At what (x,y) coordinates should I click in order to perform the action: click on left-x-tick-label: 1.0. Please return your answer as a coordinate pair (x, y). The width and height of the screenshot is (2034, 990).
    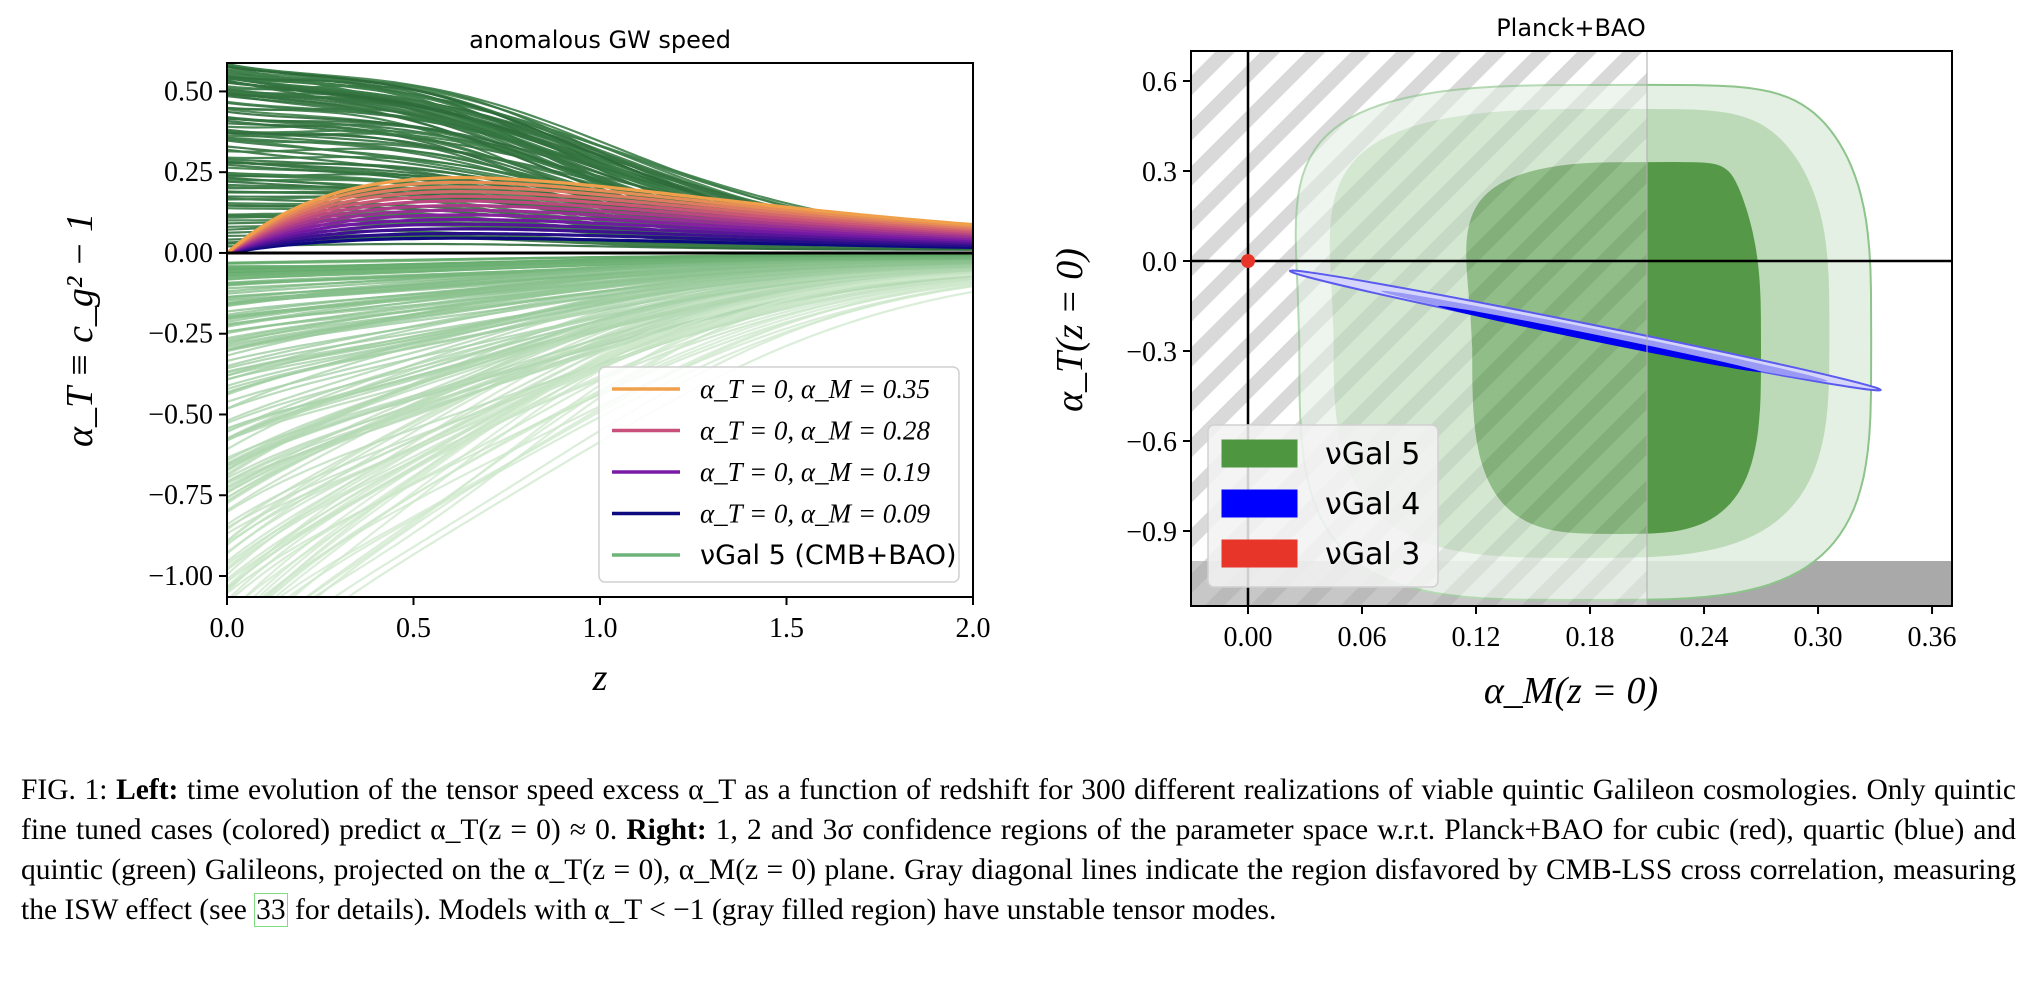
    Looking at the image, I should click on (600, 628).